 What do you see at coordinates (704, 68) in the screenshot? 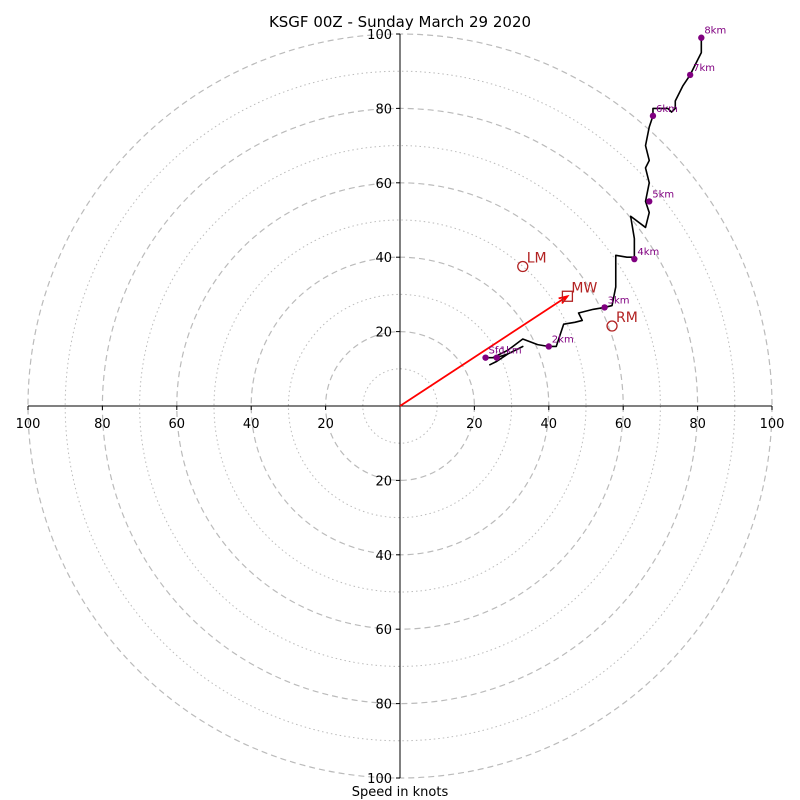
I see `height-marker-label: 7km` at bounding box center [704, 68].